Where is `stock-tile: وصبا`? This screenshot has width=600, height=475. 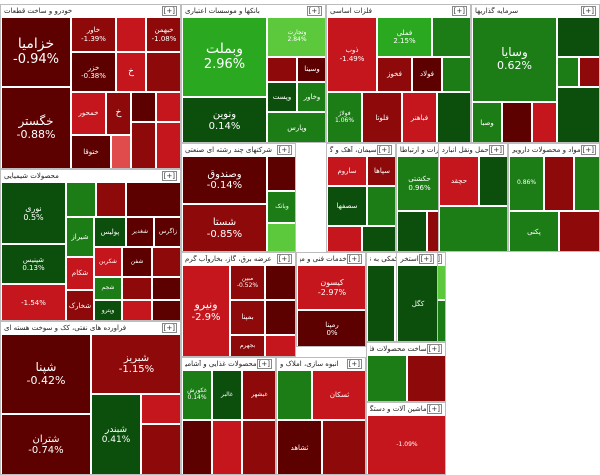
stock-tile: وصبا is located at coordinates (487, 122).